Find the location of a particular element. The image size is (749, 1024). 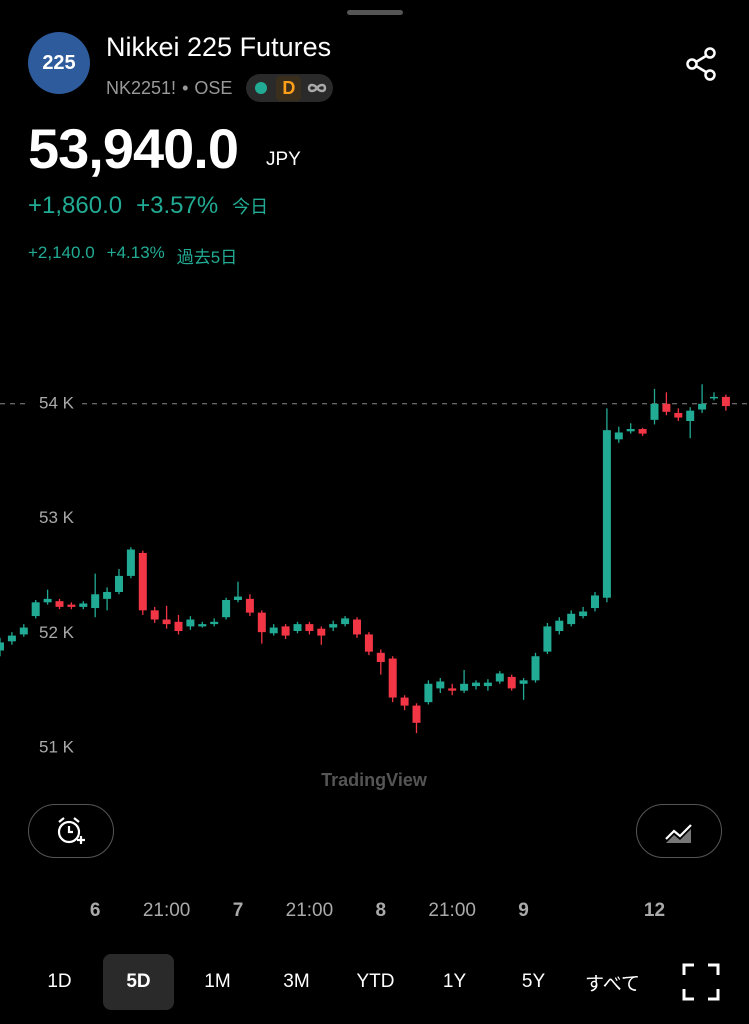

infinity-icon is located at coordinates (317, 88).